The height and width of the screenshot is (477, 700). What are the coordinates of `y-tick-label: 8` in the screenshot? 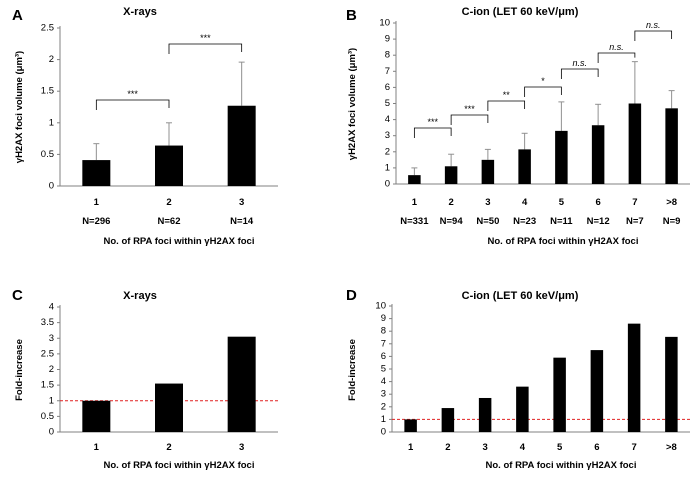 It's located at (383, 331).